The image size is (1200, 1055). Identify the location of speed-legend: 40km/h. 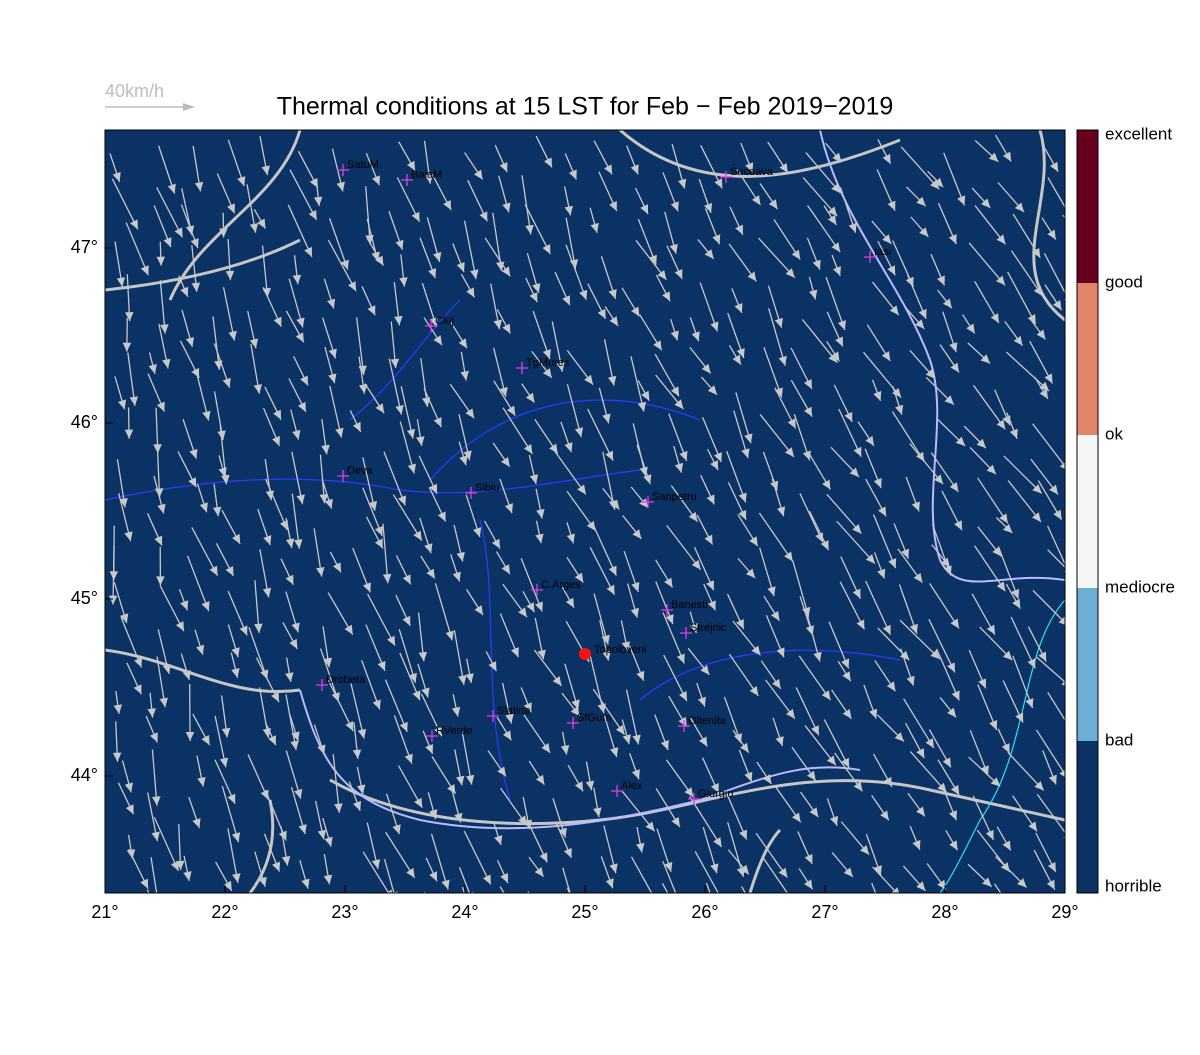
(134, 91).